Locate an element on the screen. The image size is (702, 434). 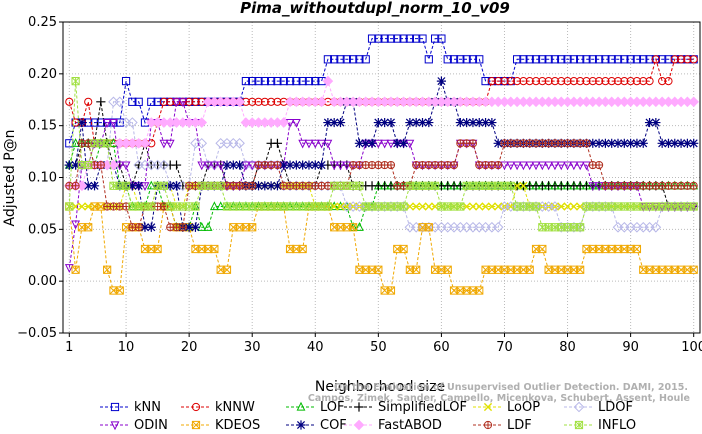
x-tick-label: 10 is located at coordinates (126, 347).